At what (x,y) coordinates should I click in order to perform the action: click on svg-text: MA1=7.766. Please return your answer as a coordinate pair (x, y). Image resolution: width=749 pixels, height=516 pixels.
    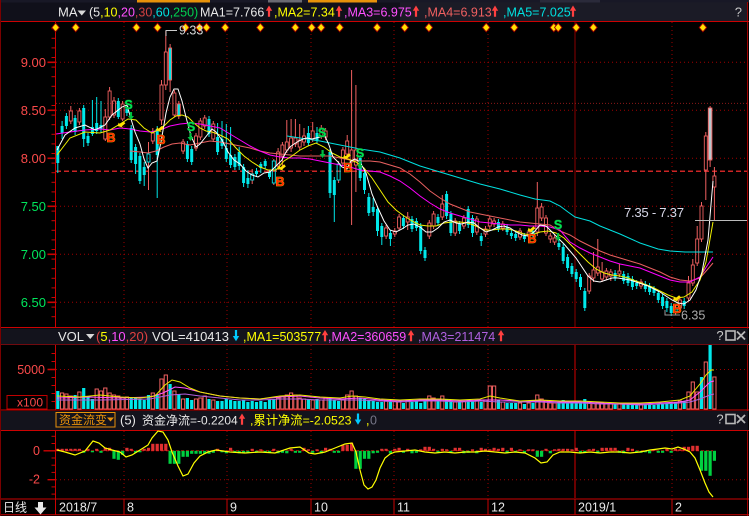
    Looking at the image, I should click on (232, 13).